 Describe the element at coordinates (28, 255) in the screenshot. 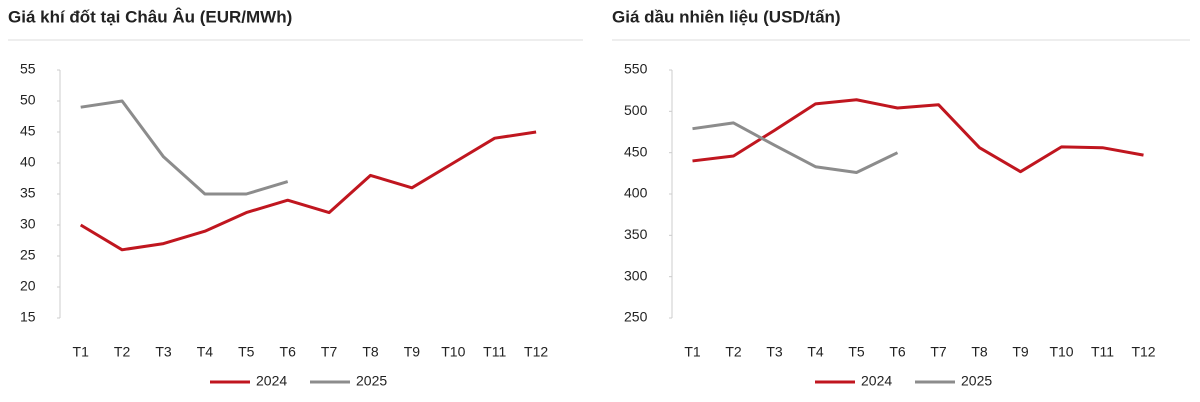

I see `y-tick-label: 25` at that location.